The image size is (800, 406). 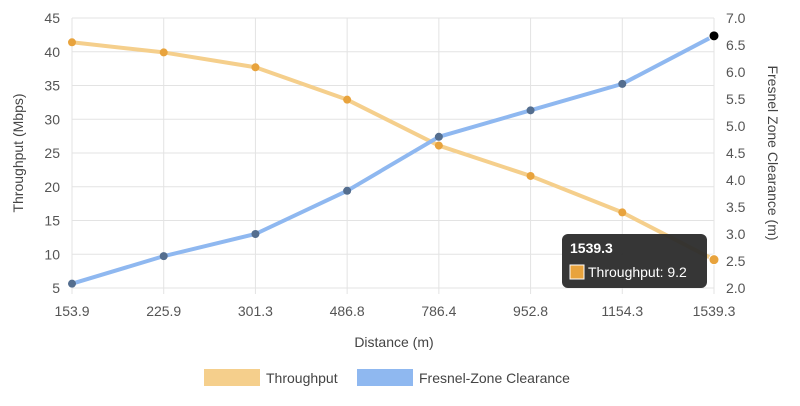 What do you see at coordinates (52, 254) in the screenshot?
I see `y-tick-label: 10` at bounding box center [52, 254].